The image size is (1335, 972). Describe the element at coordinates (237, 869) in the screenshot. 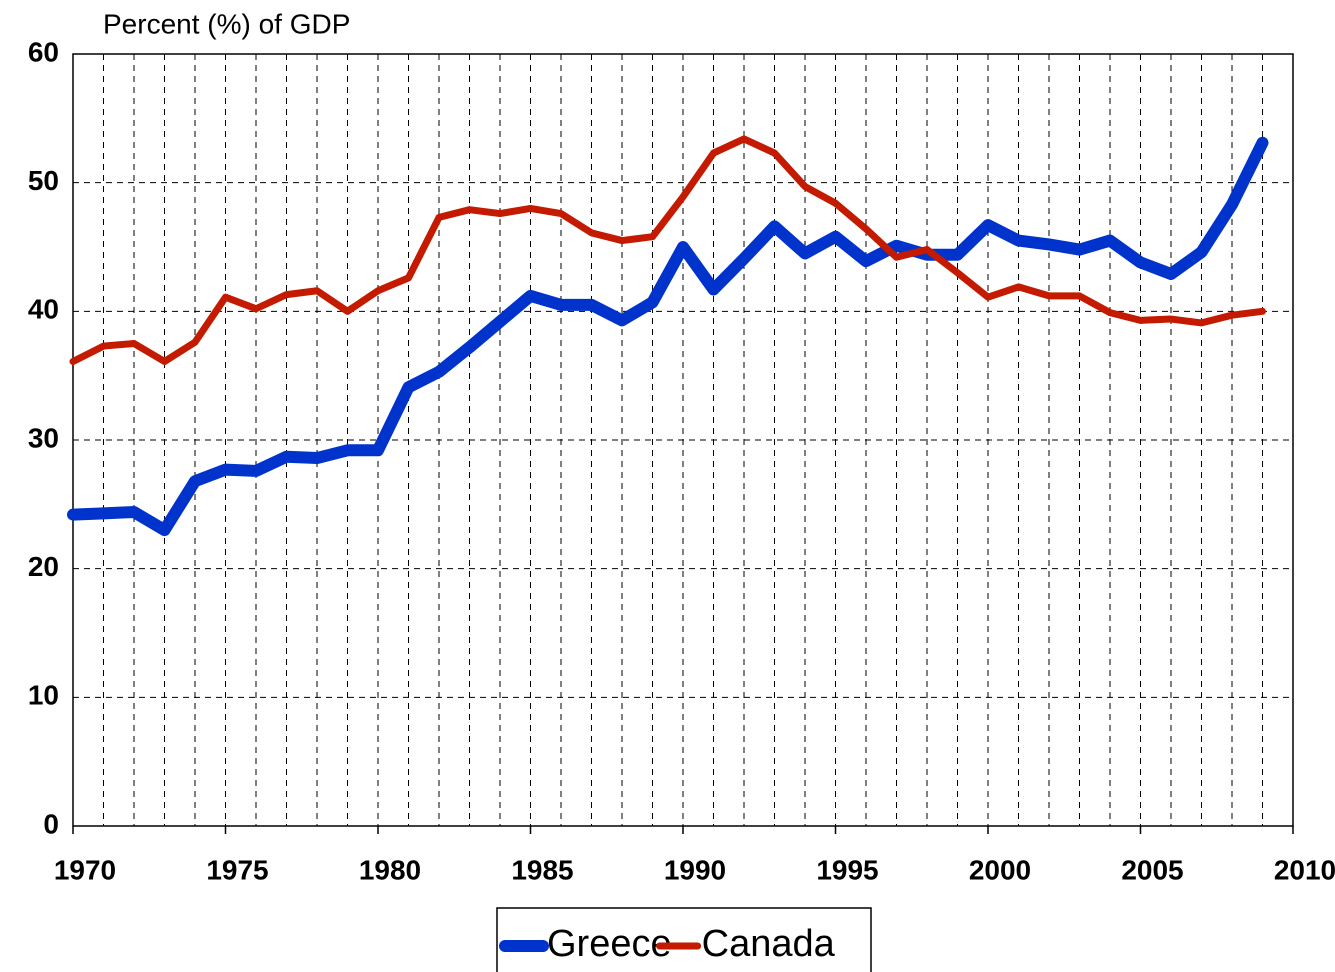

I see `x-tick-label: 1975` at that location.